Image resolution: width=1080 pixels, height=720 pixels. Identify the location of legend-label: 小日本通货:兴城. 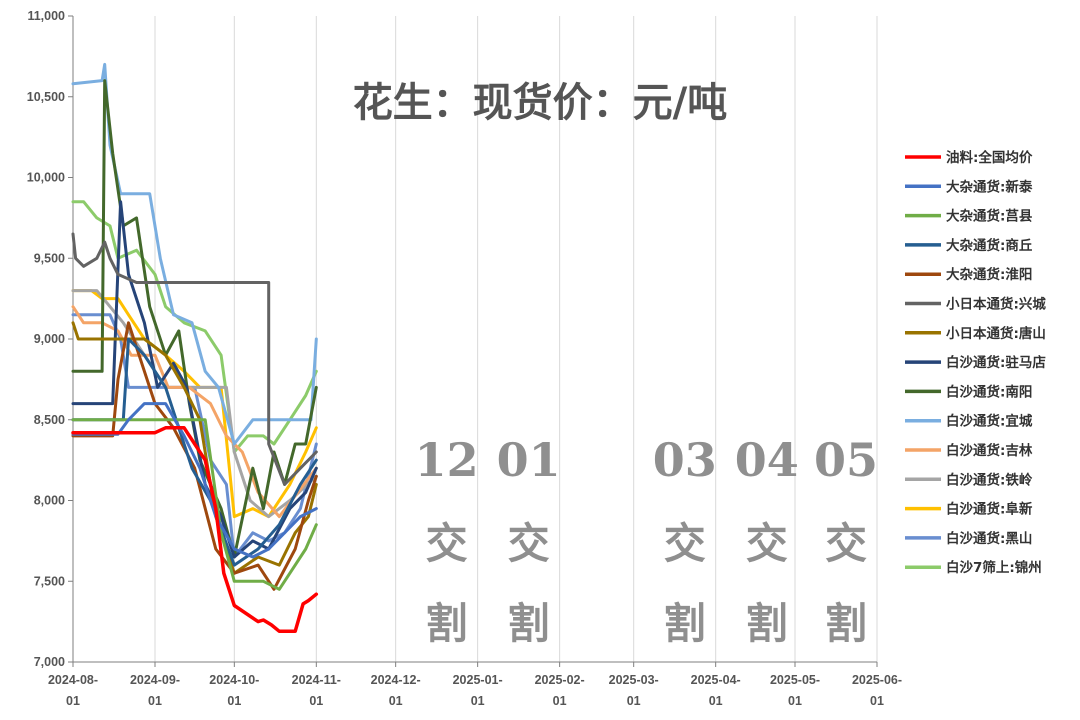
(996, 304).